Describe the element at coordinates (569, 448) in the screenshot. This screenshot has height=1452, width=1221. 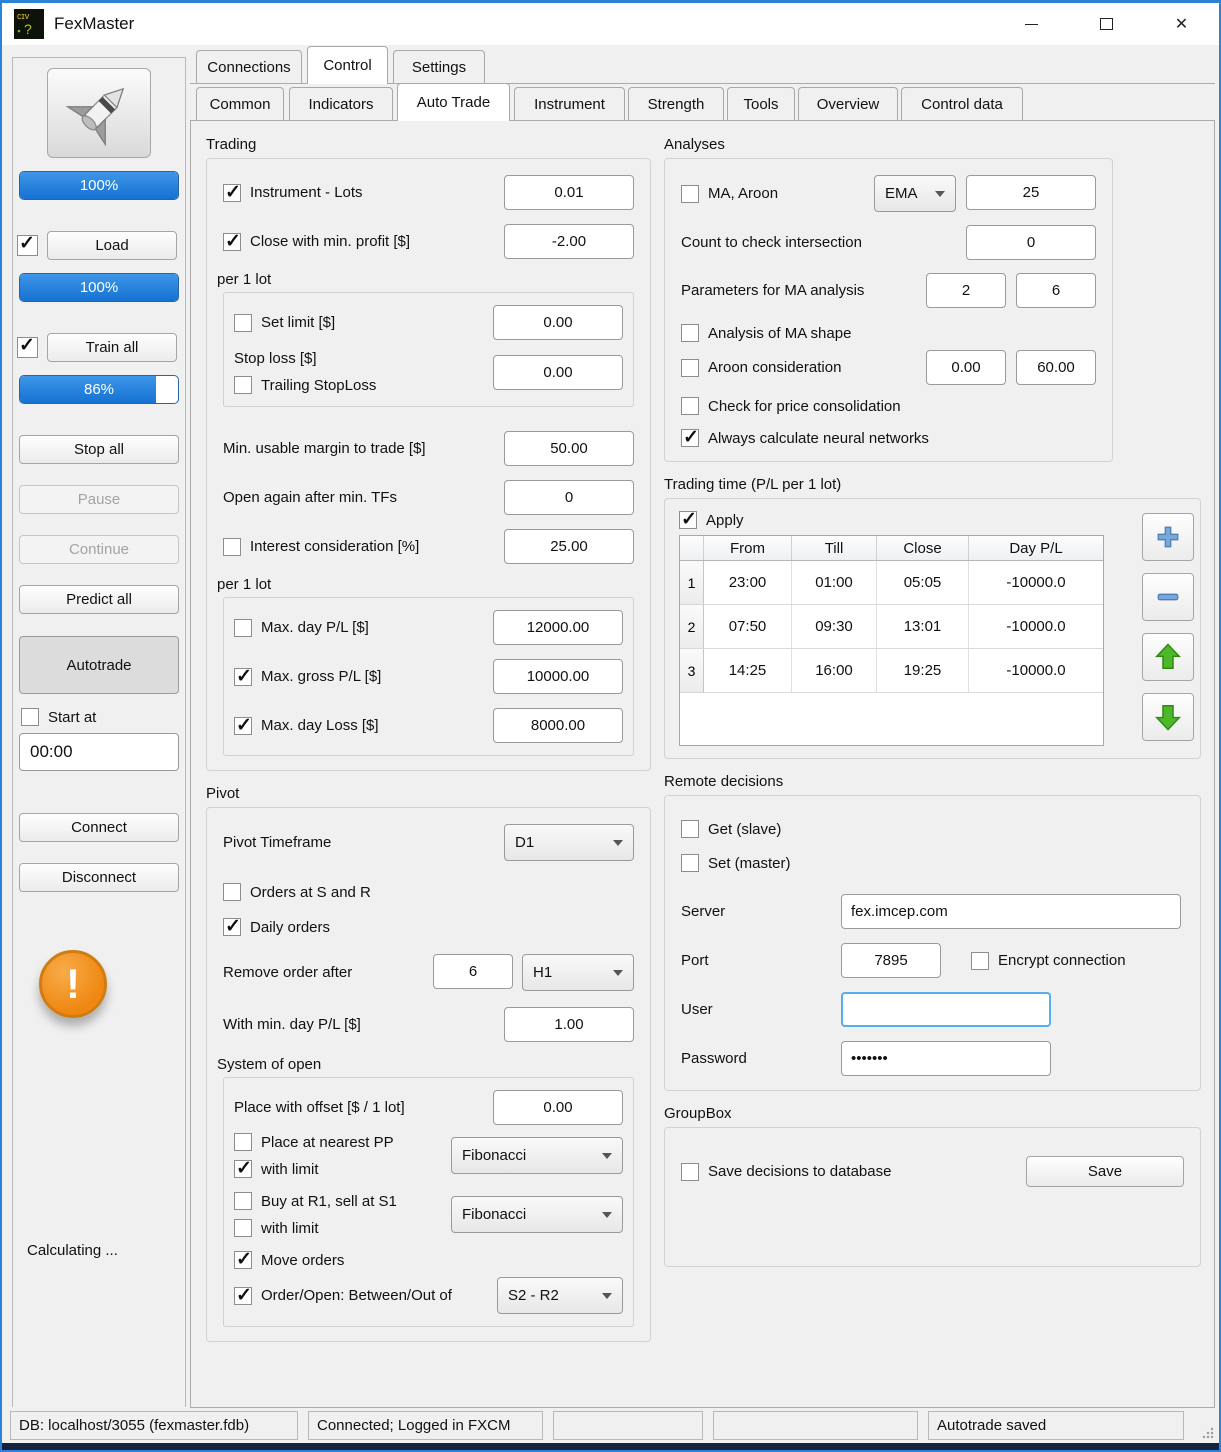
I see `min-margin-input` at that location.